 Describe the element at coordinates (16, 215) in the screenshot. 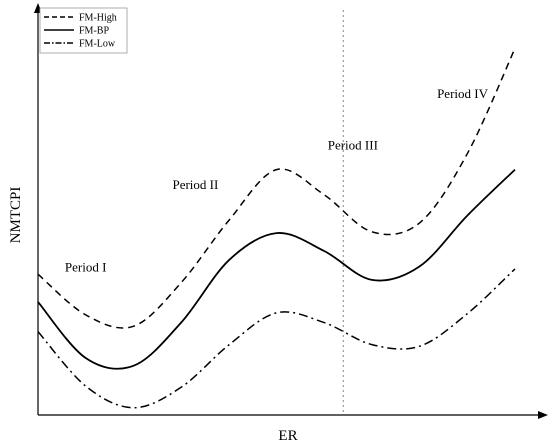

I see `y-axis-label: NMTCPI` at that location.